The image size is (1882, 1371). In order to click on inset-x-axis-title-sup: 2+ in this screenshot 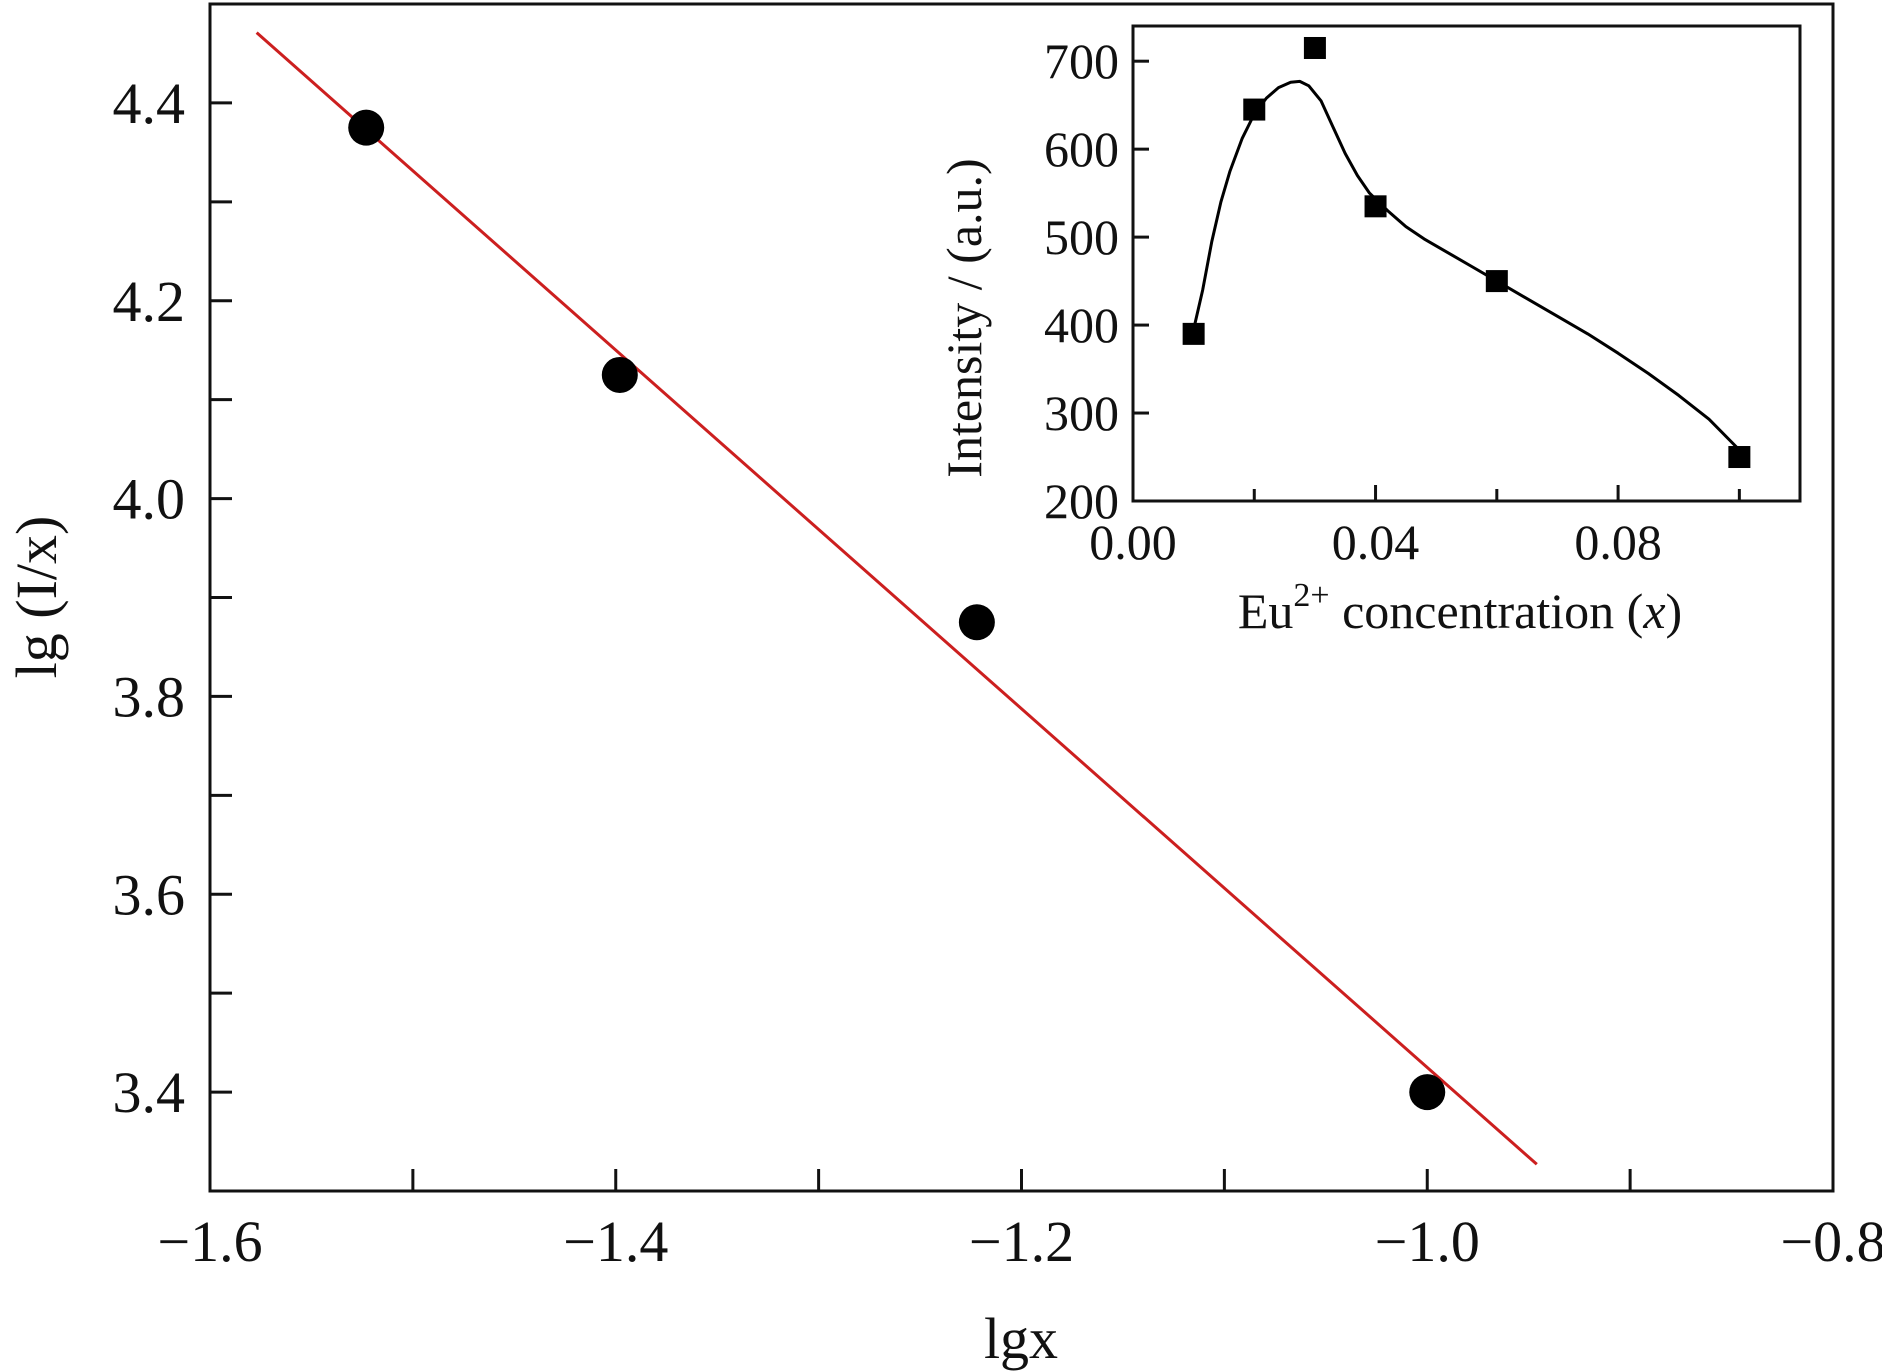, I will do `click(1311, 595)`.